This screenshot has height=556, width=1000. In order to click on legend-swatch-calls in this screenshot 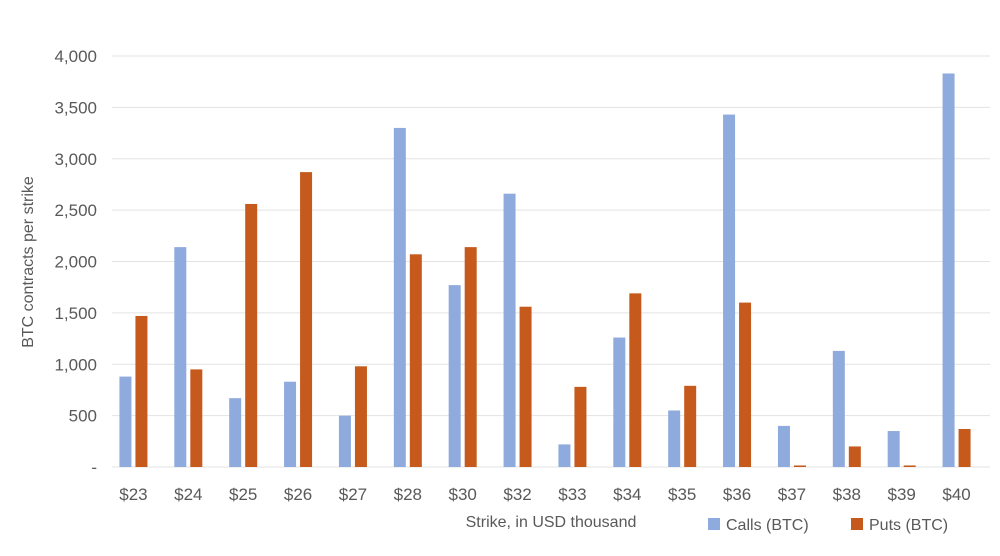, I will do `click(714, 524)`.